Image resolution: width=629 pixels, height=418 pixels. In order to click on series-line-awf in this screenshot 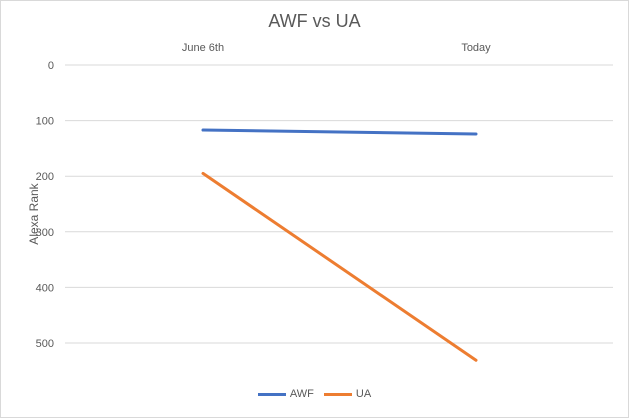, I will do `click(339, 132)`.